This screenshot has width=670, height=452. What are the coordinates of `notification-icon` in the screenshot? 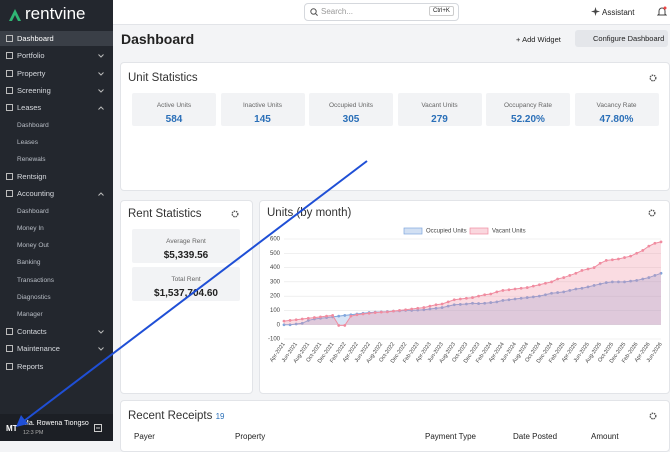 It's located at (662, 11).